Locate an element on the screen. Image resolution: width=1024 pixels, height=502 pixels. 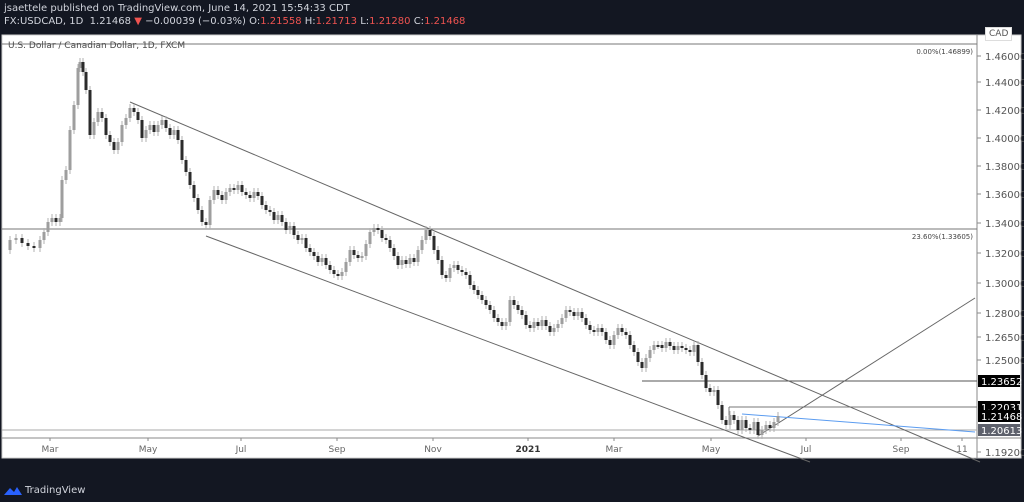
y-tick-label: 1.32000 is located at coordinates (1004, 254).